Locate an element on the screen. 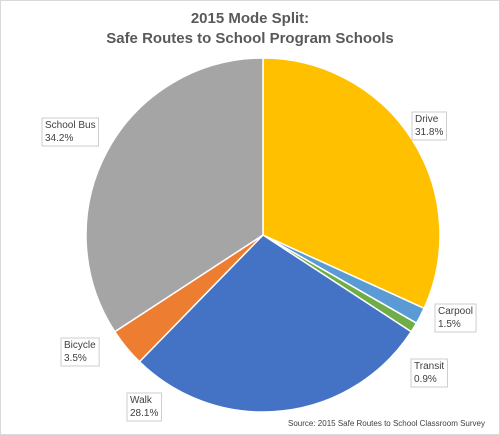  data-label-name-school-bus: School Bus is located at coordinates (70, 125).